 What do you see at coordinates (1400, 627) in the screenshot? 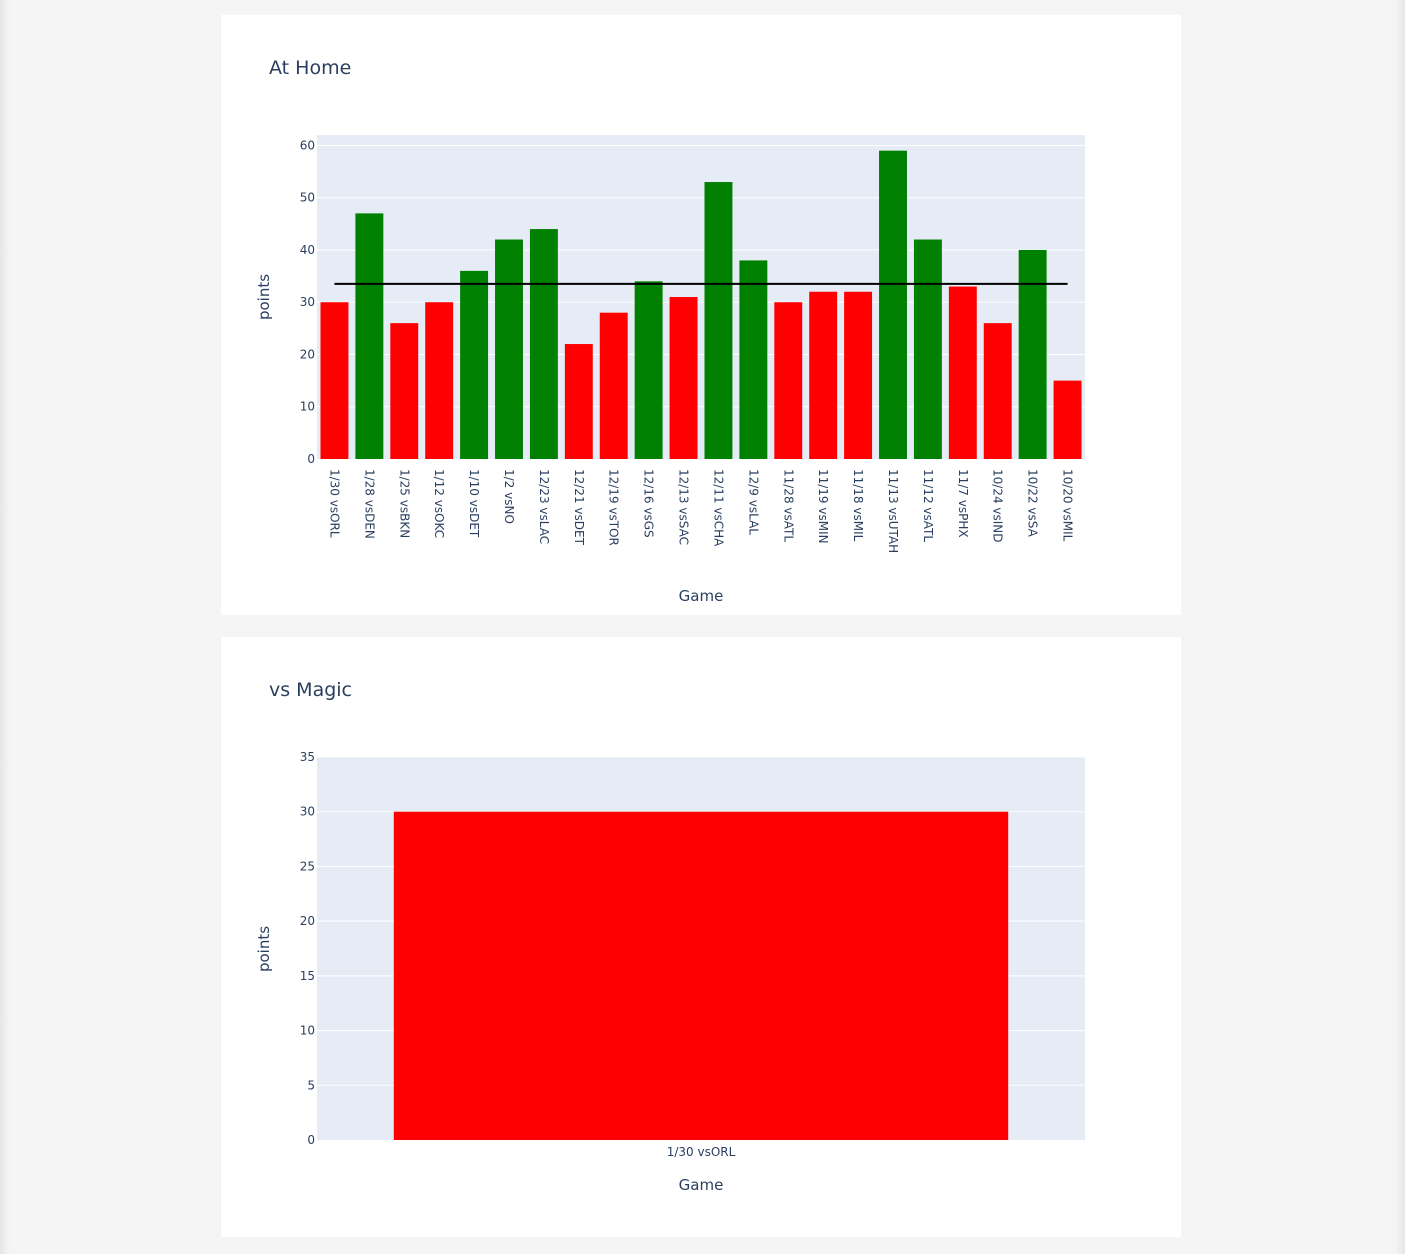
I see `right-edge-shadow` at bounding box center [1400, 627].